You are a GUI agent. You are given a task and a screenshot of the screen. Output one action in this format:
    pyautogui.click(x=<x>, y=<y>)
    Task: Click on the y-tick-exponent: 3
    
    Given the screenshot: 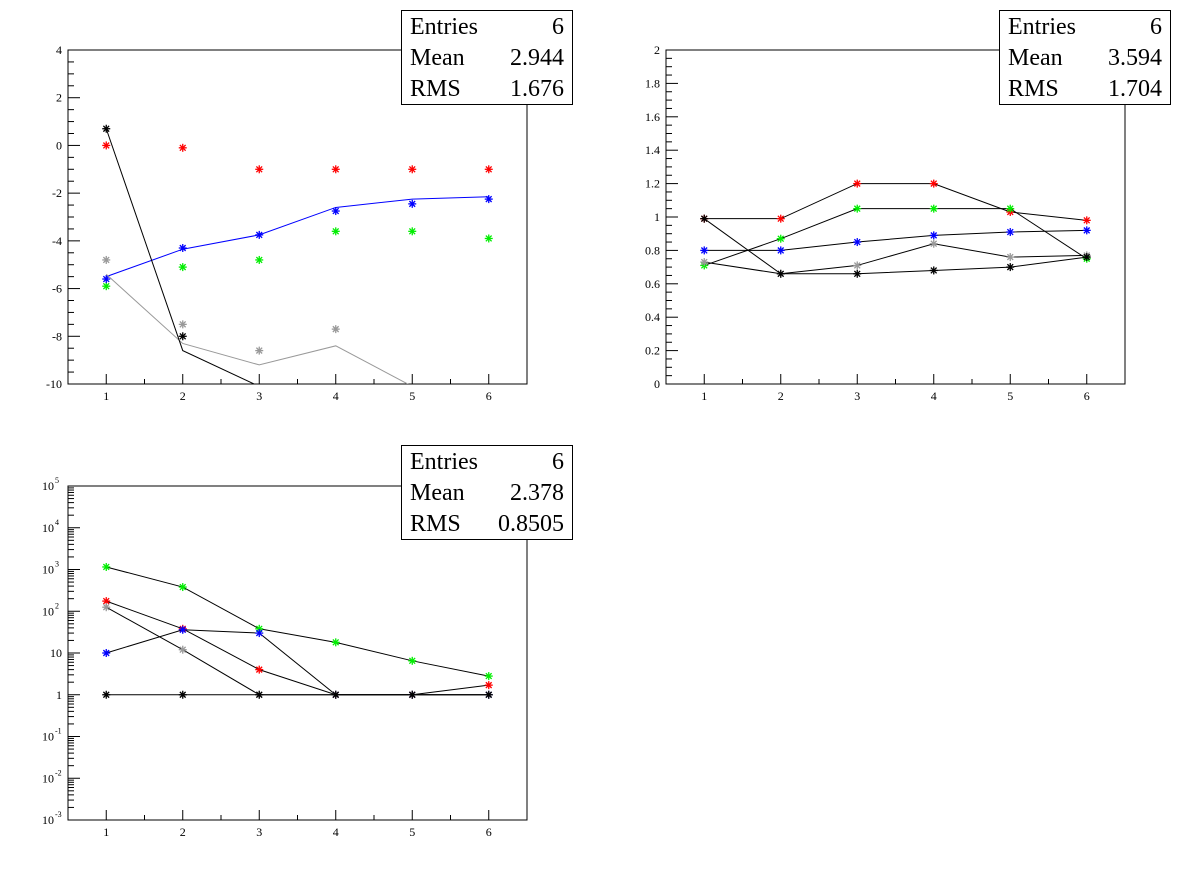 What is the action you would take?
    pyautogui.click(x=57, y=564)
    